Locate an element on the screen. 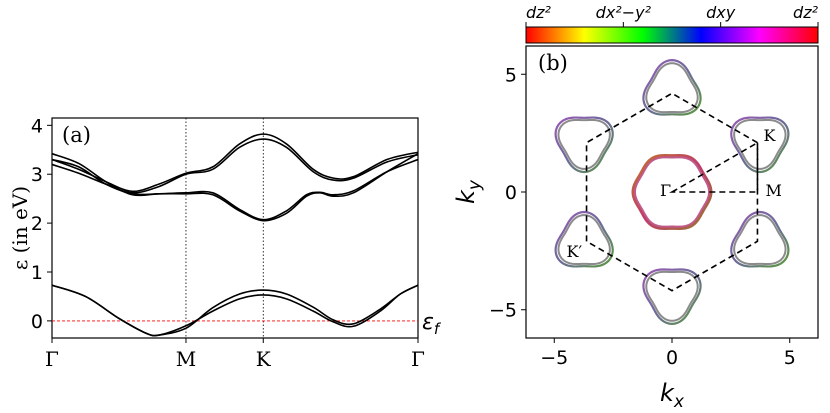 The image size is (830, 413). k-point-labels: K M Γ K′ is located at coordinates (674, 193).